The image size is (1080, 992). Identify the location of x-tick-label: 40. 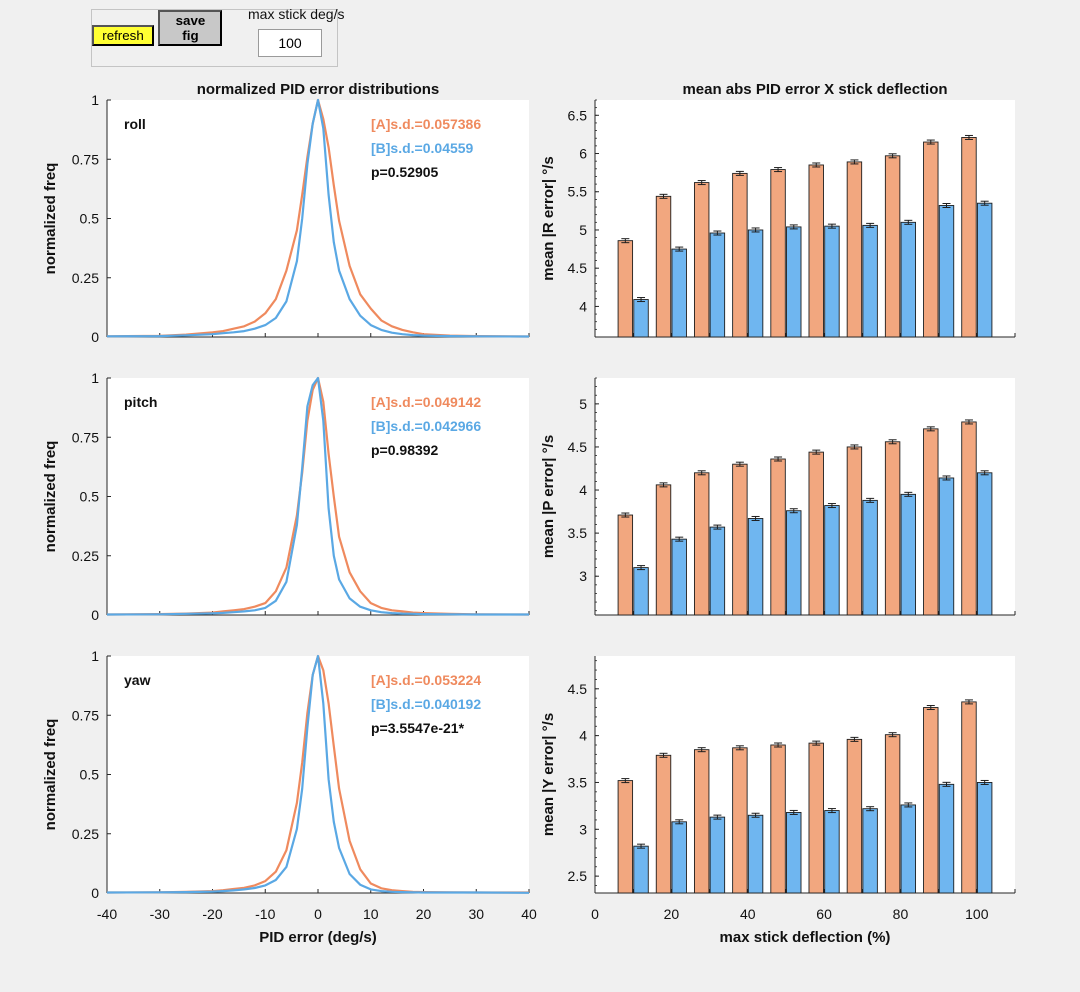
(748, 914).